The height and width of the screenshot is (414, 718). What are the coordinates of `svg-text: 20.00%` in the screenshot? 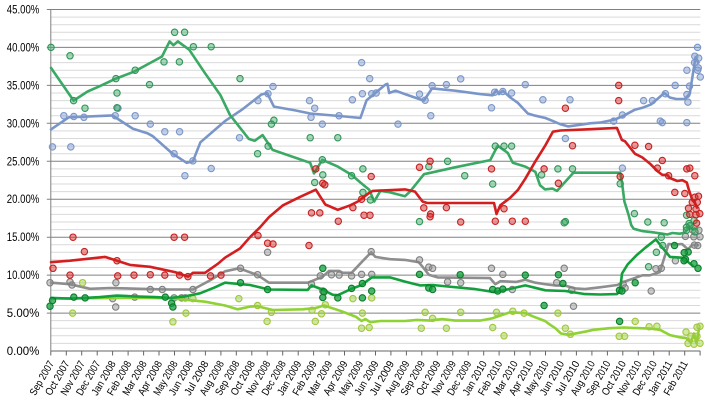 It's located at (23, 200).